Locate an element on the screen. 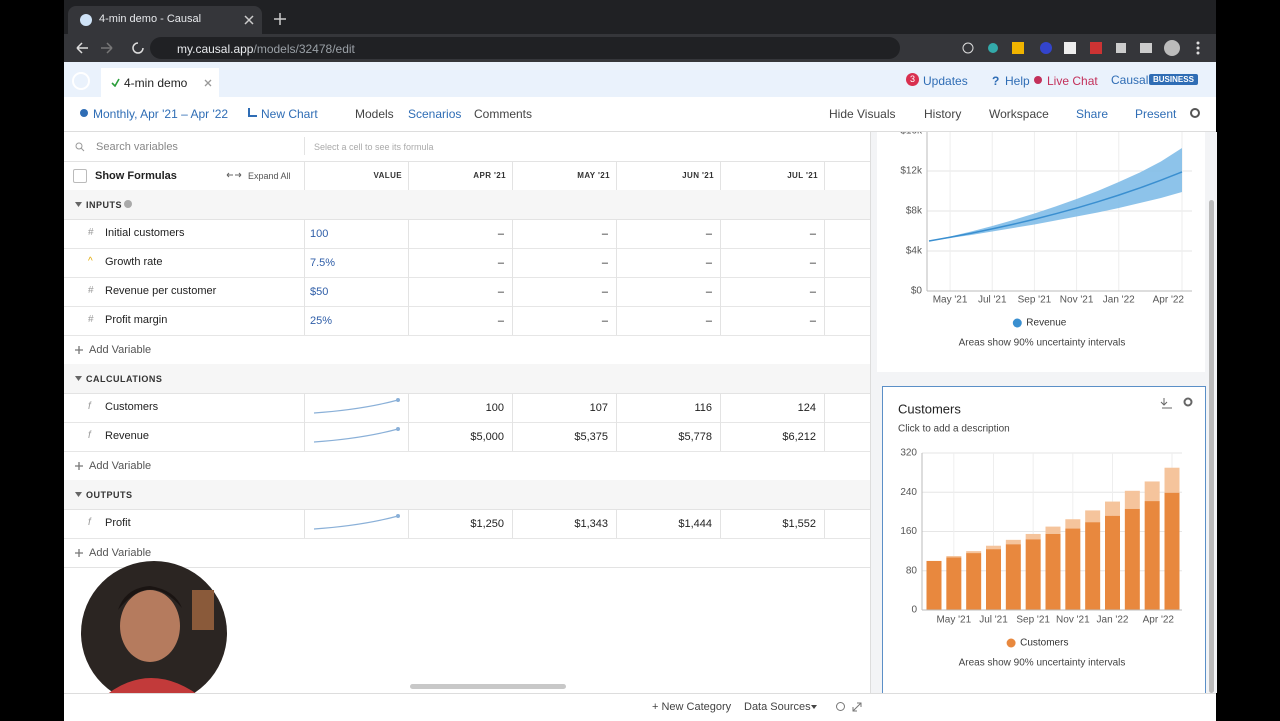  variable-row: # Revenue per customer $50 – – – – is located at coordinates (467, 292).